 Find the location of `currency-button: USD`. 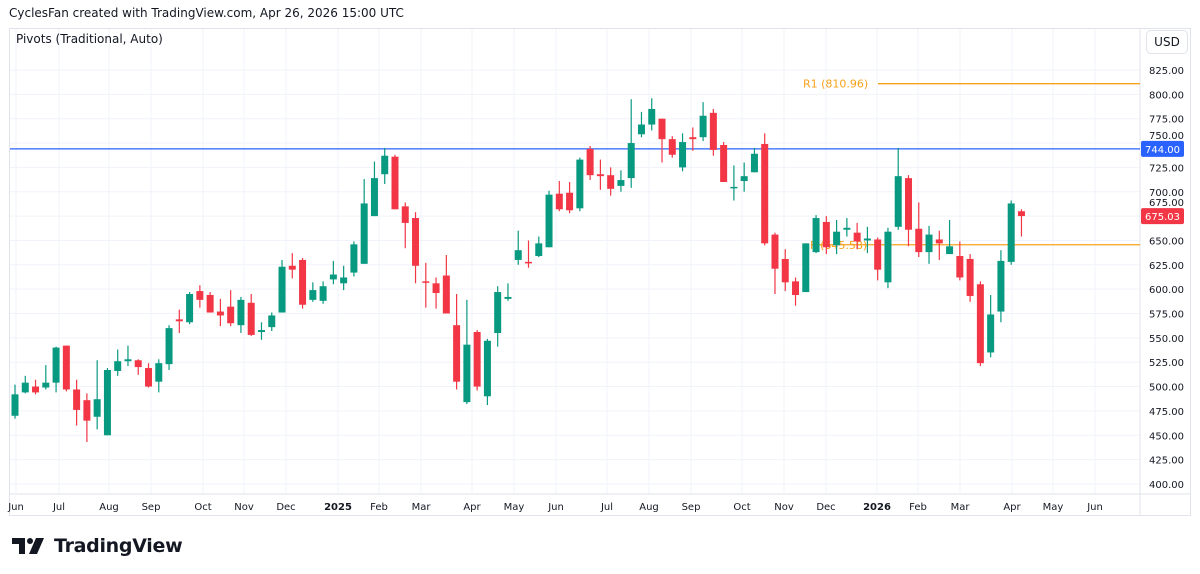

currency-button: USD is located at coordinates (1167, 42).